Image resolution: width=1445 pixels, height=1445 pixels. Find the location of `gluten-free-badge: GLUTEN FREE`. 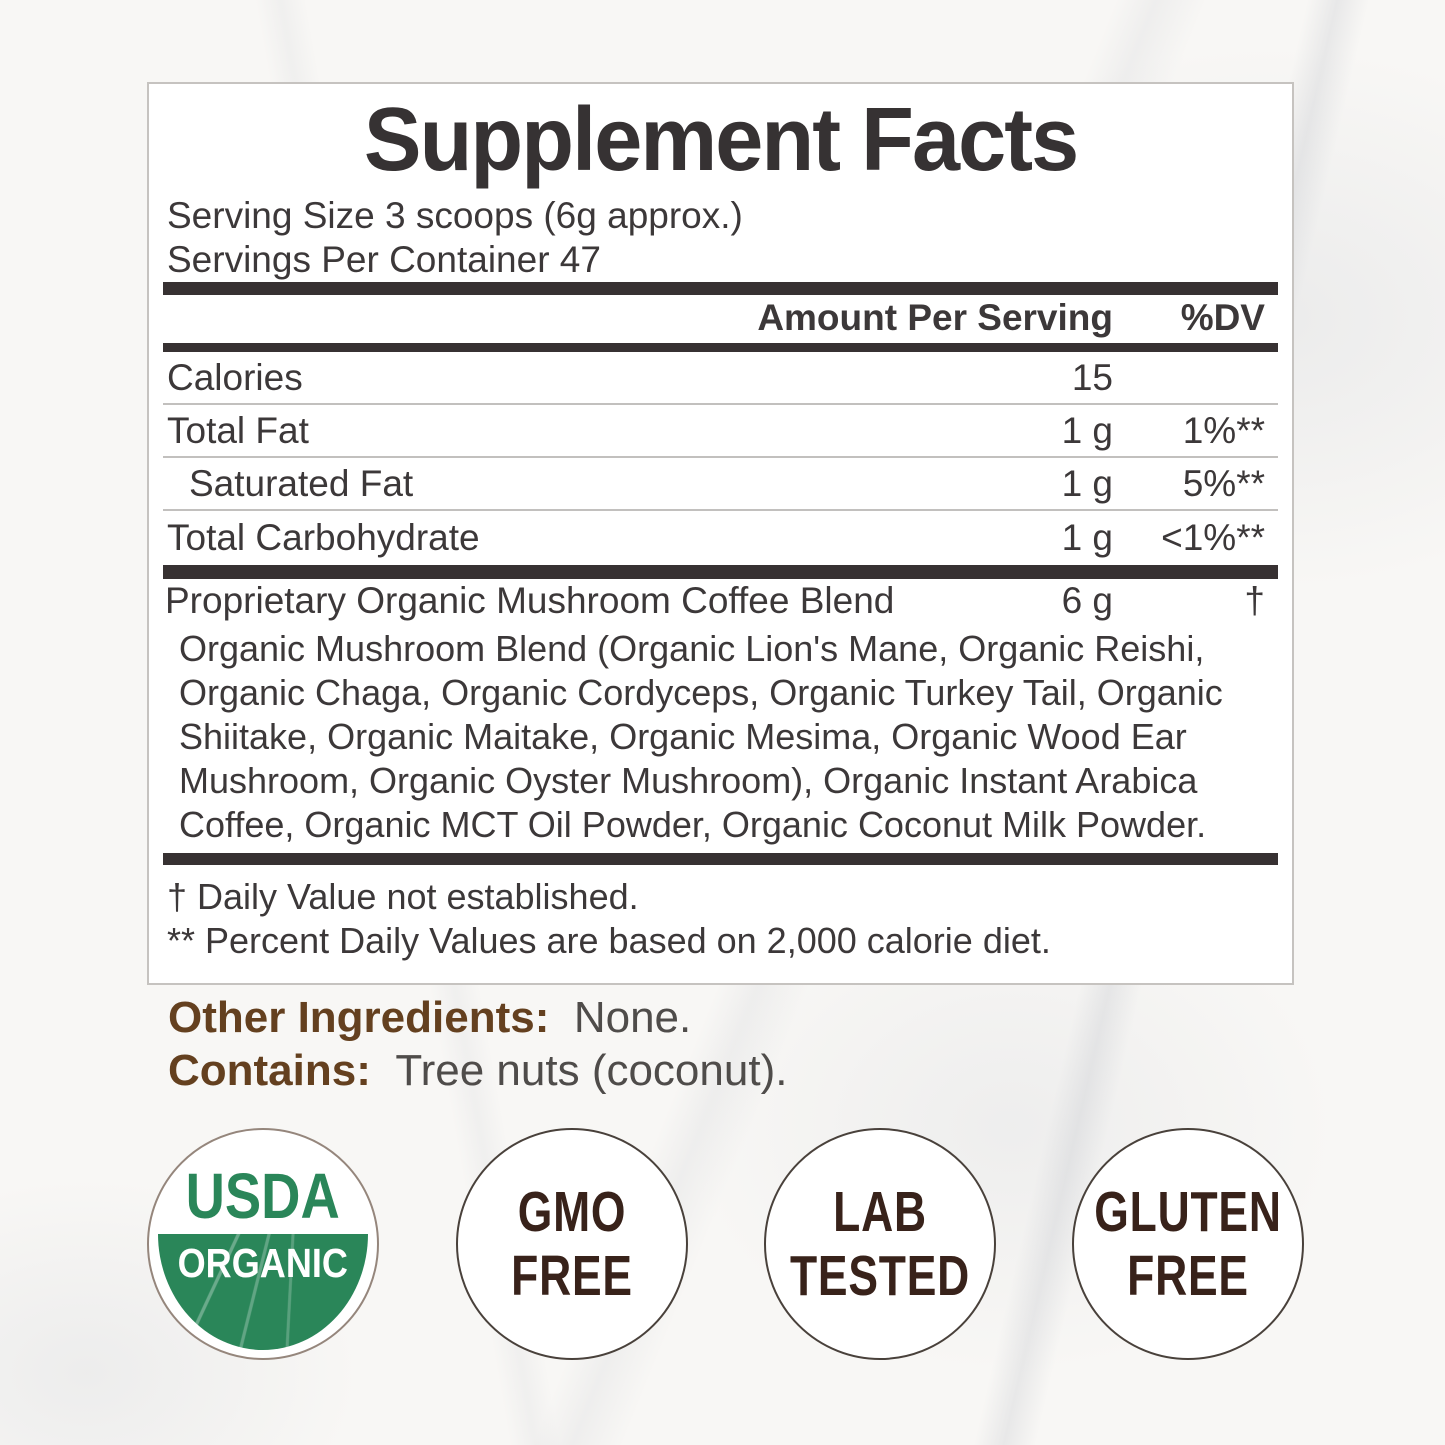

gluten-free-badge: GLUTEN FREE is located at coordinates (1188, 1244).